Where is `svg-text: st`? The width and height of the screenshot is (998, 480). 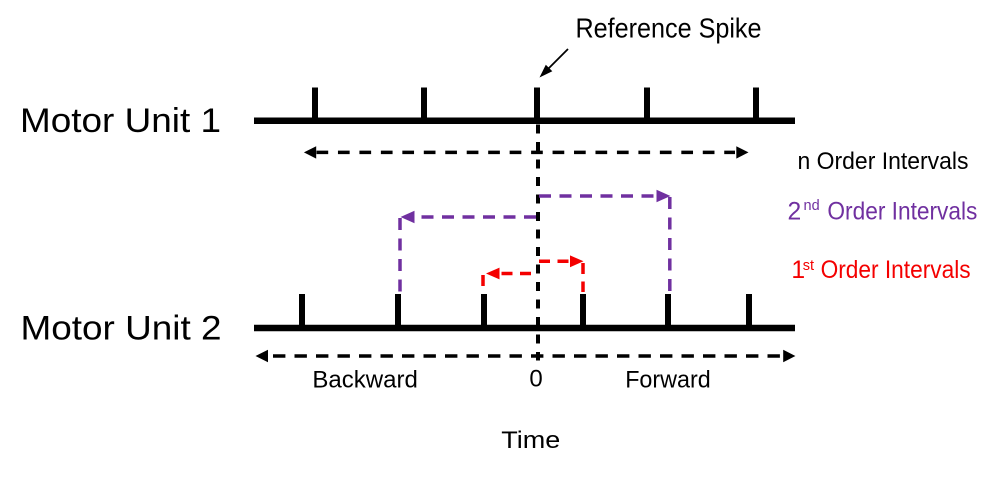 svg-text: st is located at coordinates (808, 266).